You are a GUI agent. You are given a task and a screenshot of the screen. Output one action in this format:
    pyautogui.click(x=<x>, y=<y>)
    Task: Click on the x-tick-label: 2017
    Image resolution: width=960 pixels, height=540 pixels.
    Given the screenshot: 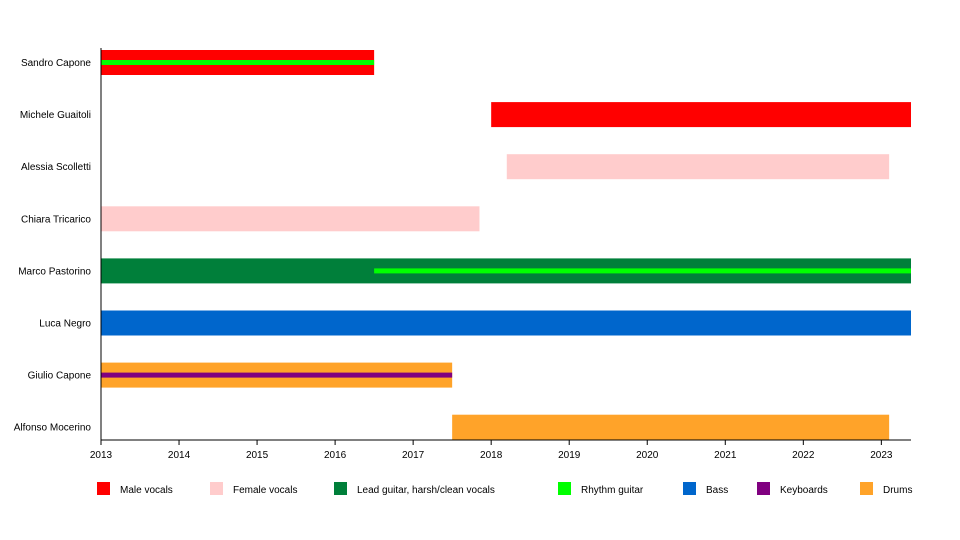 What is the action you would take?
    pyautogui.click(x=413, y=455)
    